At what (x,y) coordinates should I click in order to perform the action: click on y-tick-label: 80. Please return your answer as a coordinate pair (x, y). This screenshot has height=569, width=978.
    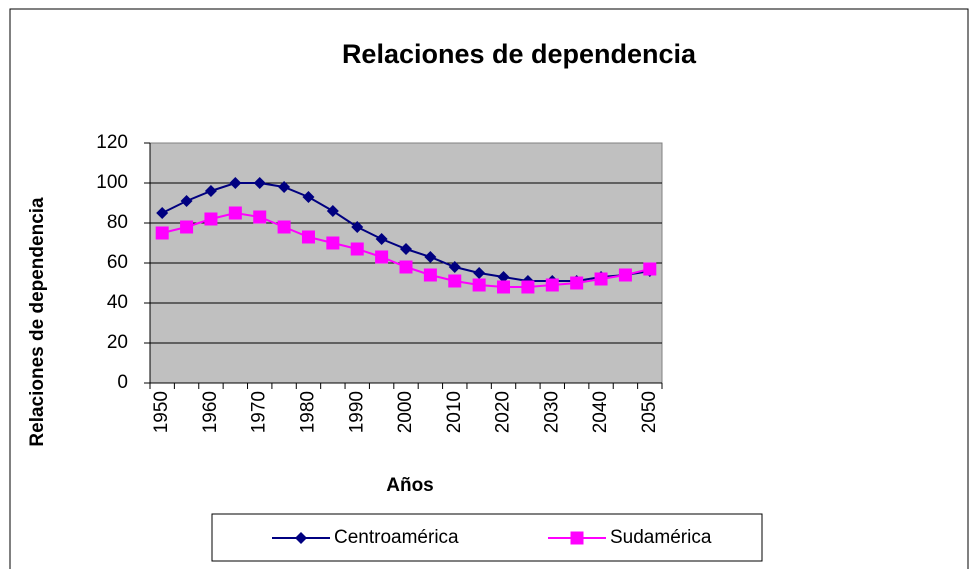
    Looking at the image, I should click on (117, 222).